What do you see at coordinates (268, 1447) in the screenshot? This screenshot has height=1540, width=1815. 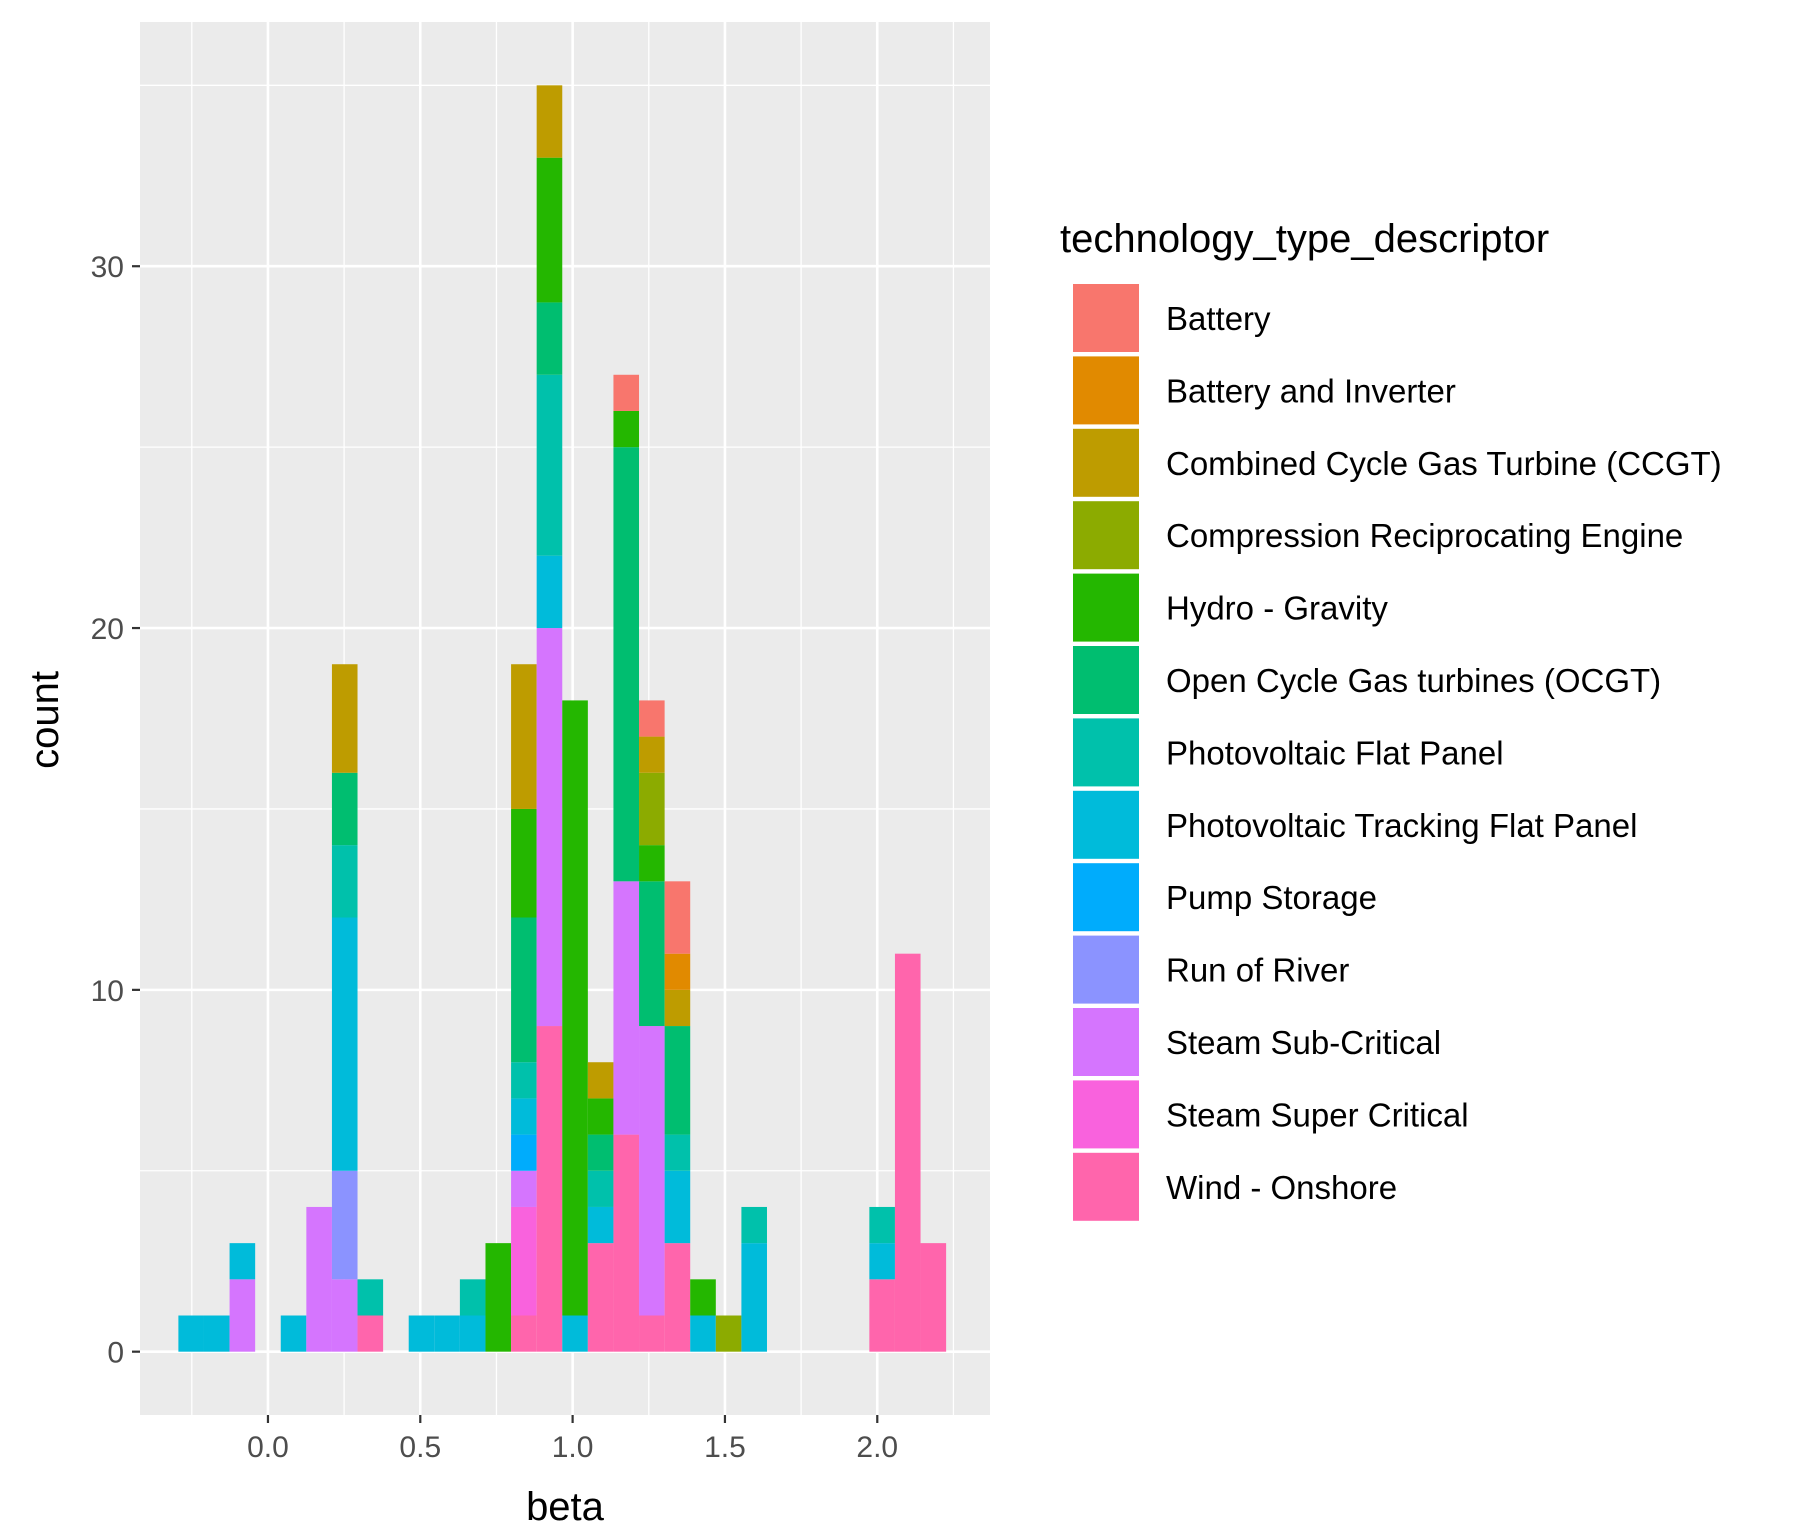 I see `x-tick-label: 0.0` at bounding box center [268, 1447].